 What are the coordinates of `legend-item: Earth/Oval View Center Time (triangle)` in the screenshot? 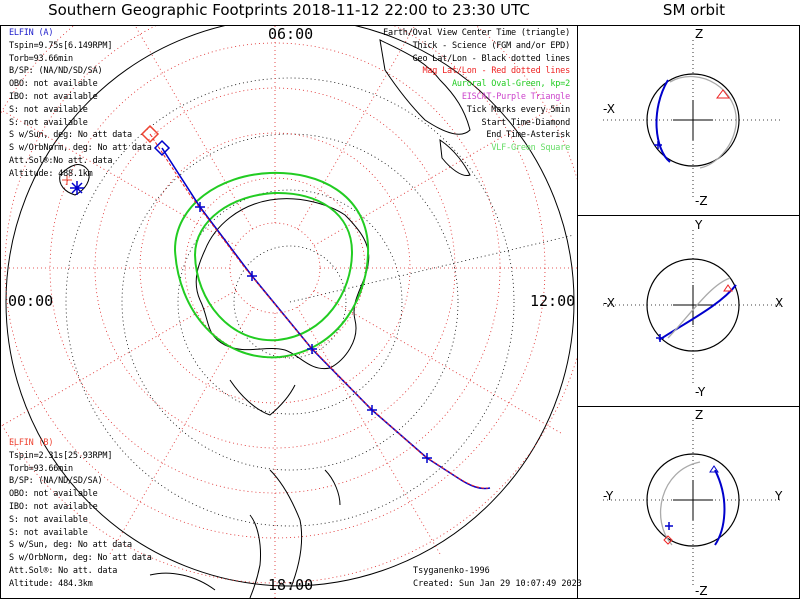 It's located at (476, 33).